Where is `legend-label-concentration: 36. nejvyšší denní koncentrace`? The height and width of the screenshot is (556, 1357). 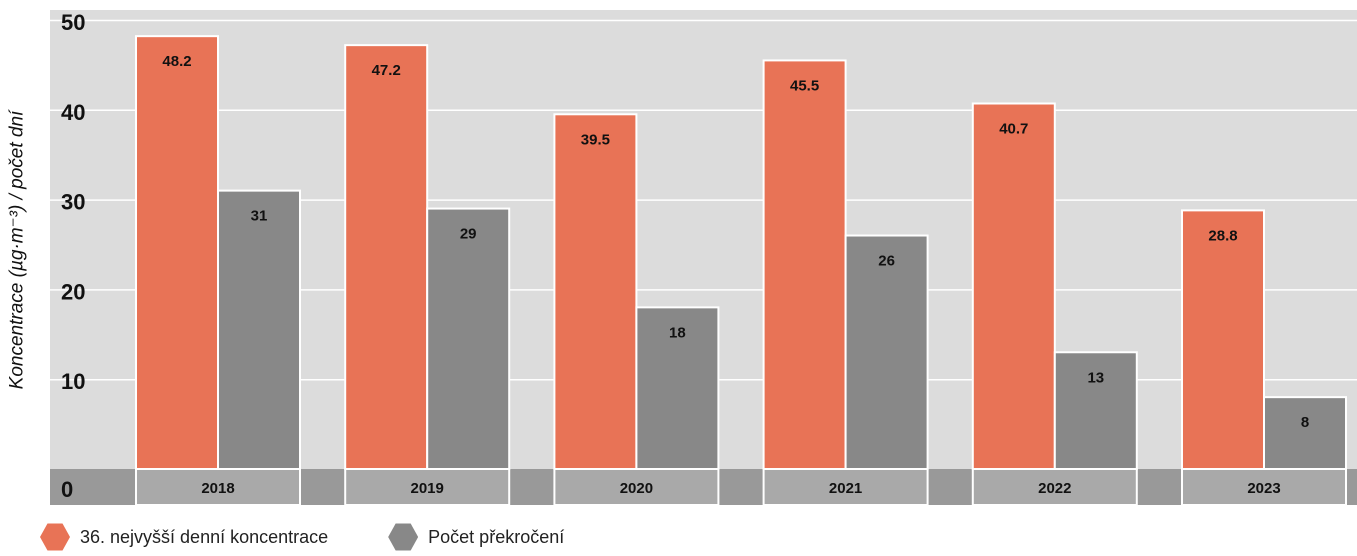
legend-label-concentration: 36. nejvyšší denní koncentrace is located at coordinates (204, 536).